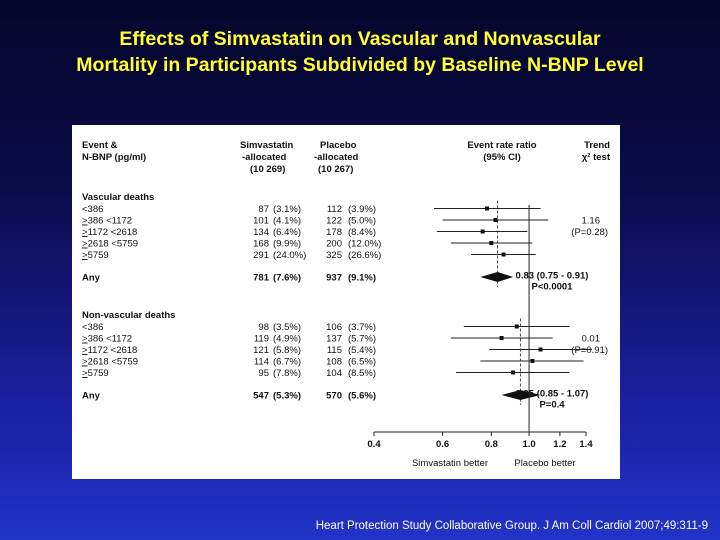 This screenshot has height=540, width=720. Describe the element at coordinates (263, 209) in the screenshot. I see `row-simva-0-0: 87` at that location.